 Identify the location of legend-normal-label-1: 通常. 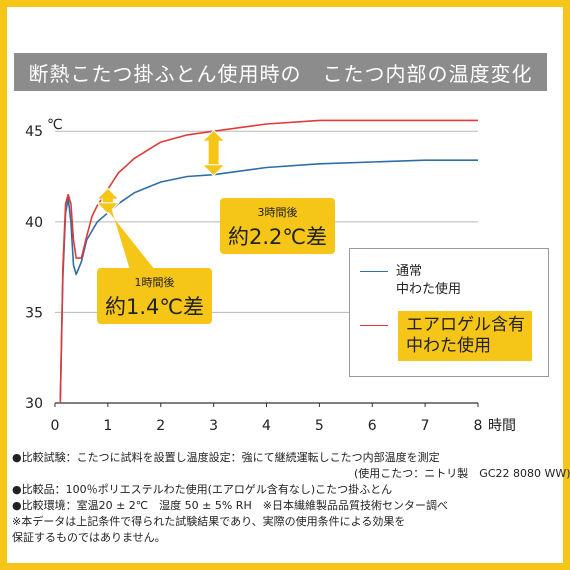
(409, 271).